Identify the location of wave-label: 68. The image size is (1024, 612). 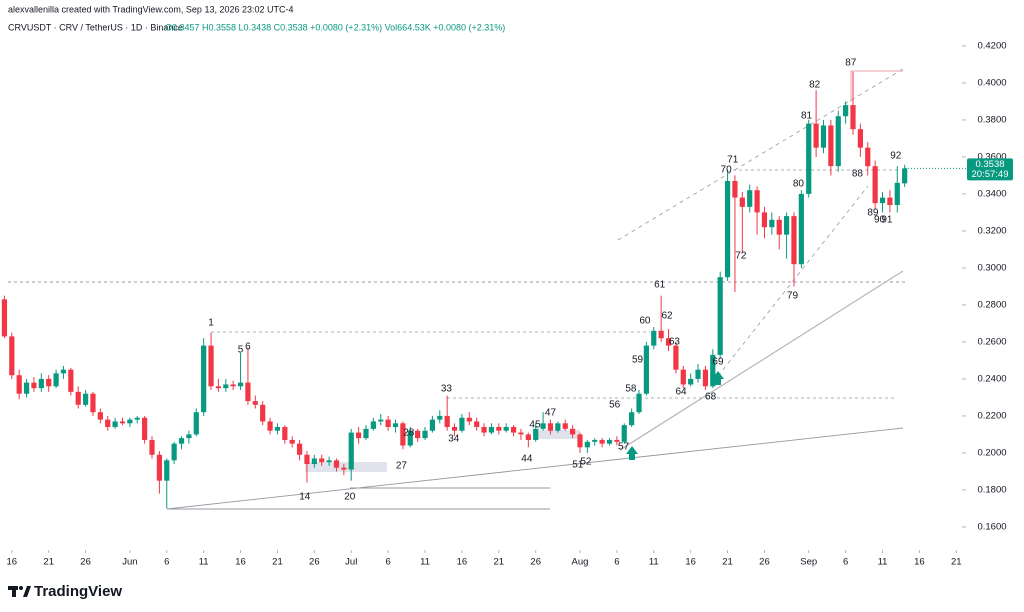
(711, 396).